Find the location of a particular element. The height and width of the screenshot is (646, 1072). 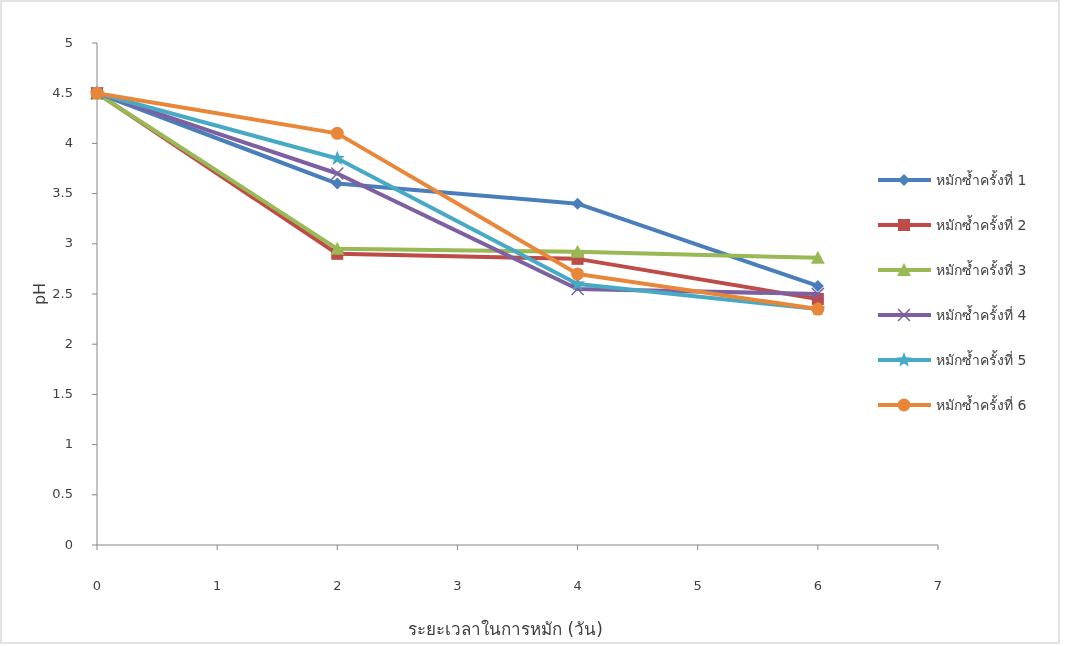

y-axis-title: pH is located at coordinates (39, 294).